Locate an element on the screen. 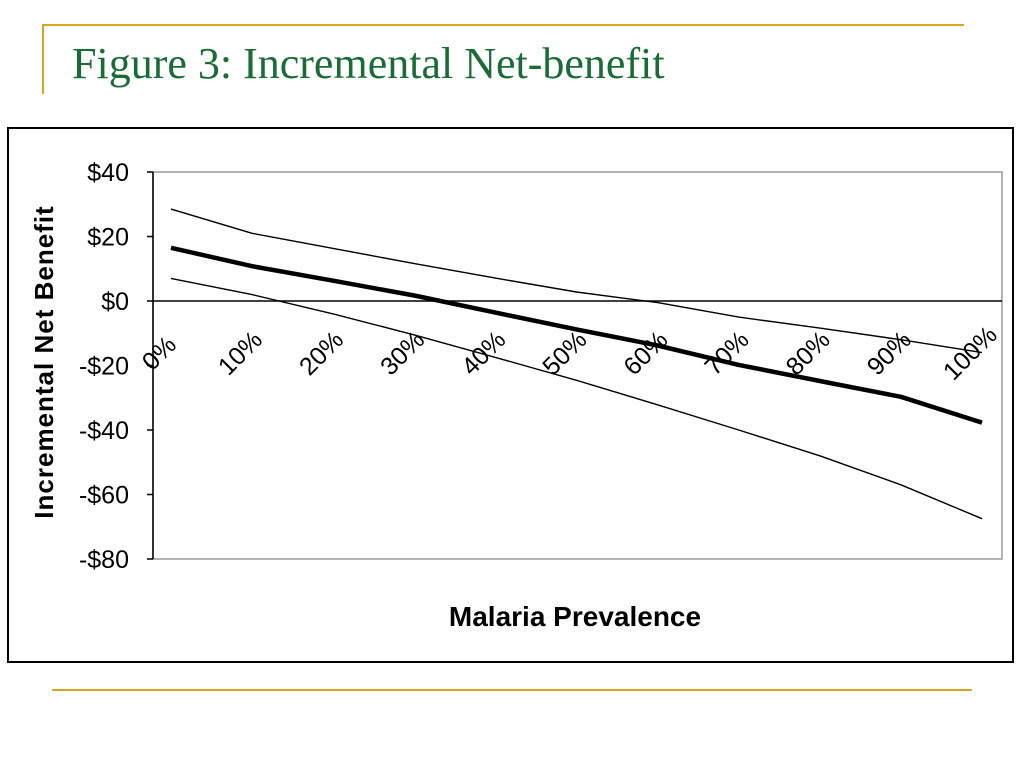  x-tick-label: 70% is located at coordinates (726, 353).